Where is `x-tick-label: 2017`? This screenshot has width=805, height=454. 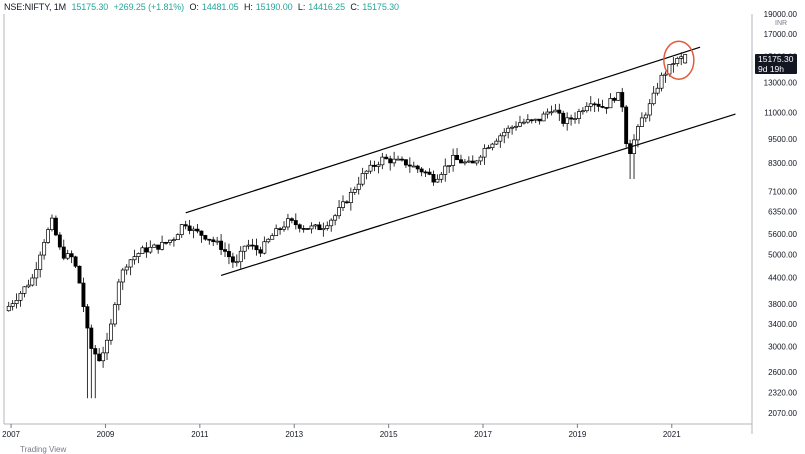
x-tick-label: 2017 is located at coordinates (483, 434).